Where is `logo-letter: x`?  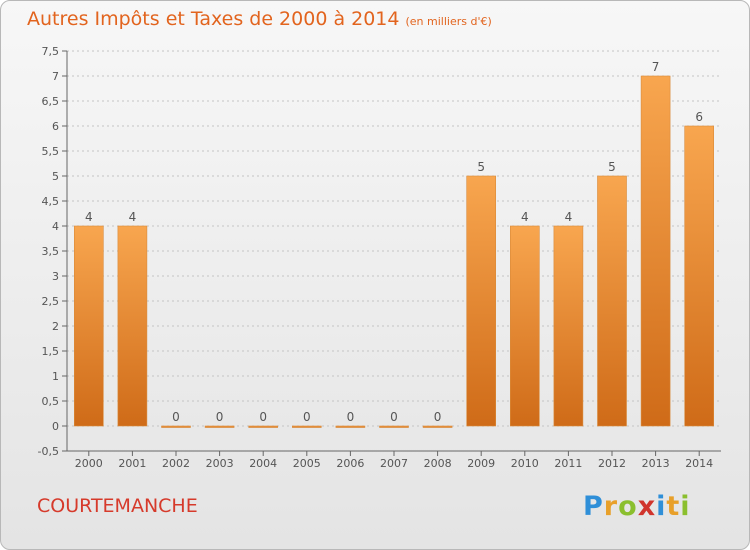
logo-letter: x is located at coordinates (647, 506).